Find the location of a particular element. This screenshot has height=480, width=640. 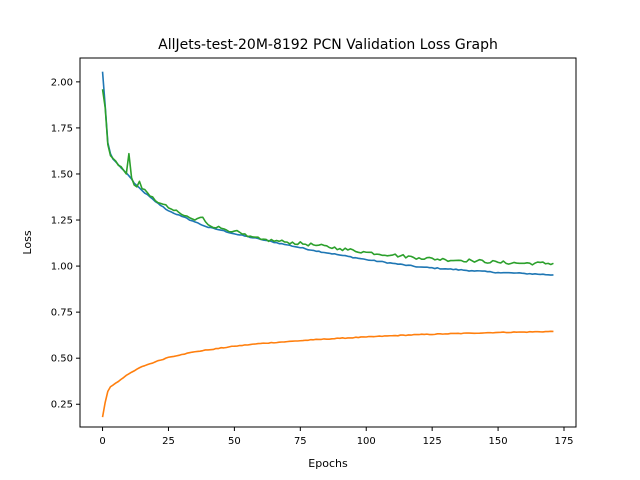

x-tick-label: 0 is located at coordinates (102, 441).